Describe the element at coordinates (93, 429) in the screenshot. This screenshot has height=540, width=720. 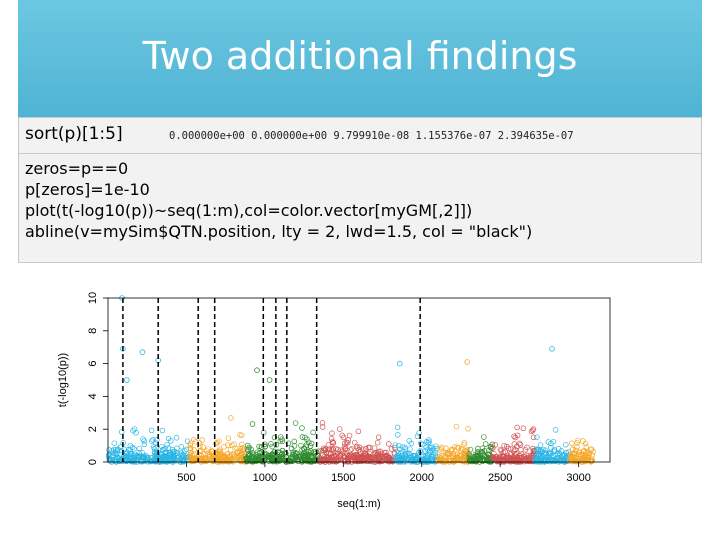
I see `y-tick-label: 2` at that location.